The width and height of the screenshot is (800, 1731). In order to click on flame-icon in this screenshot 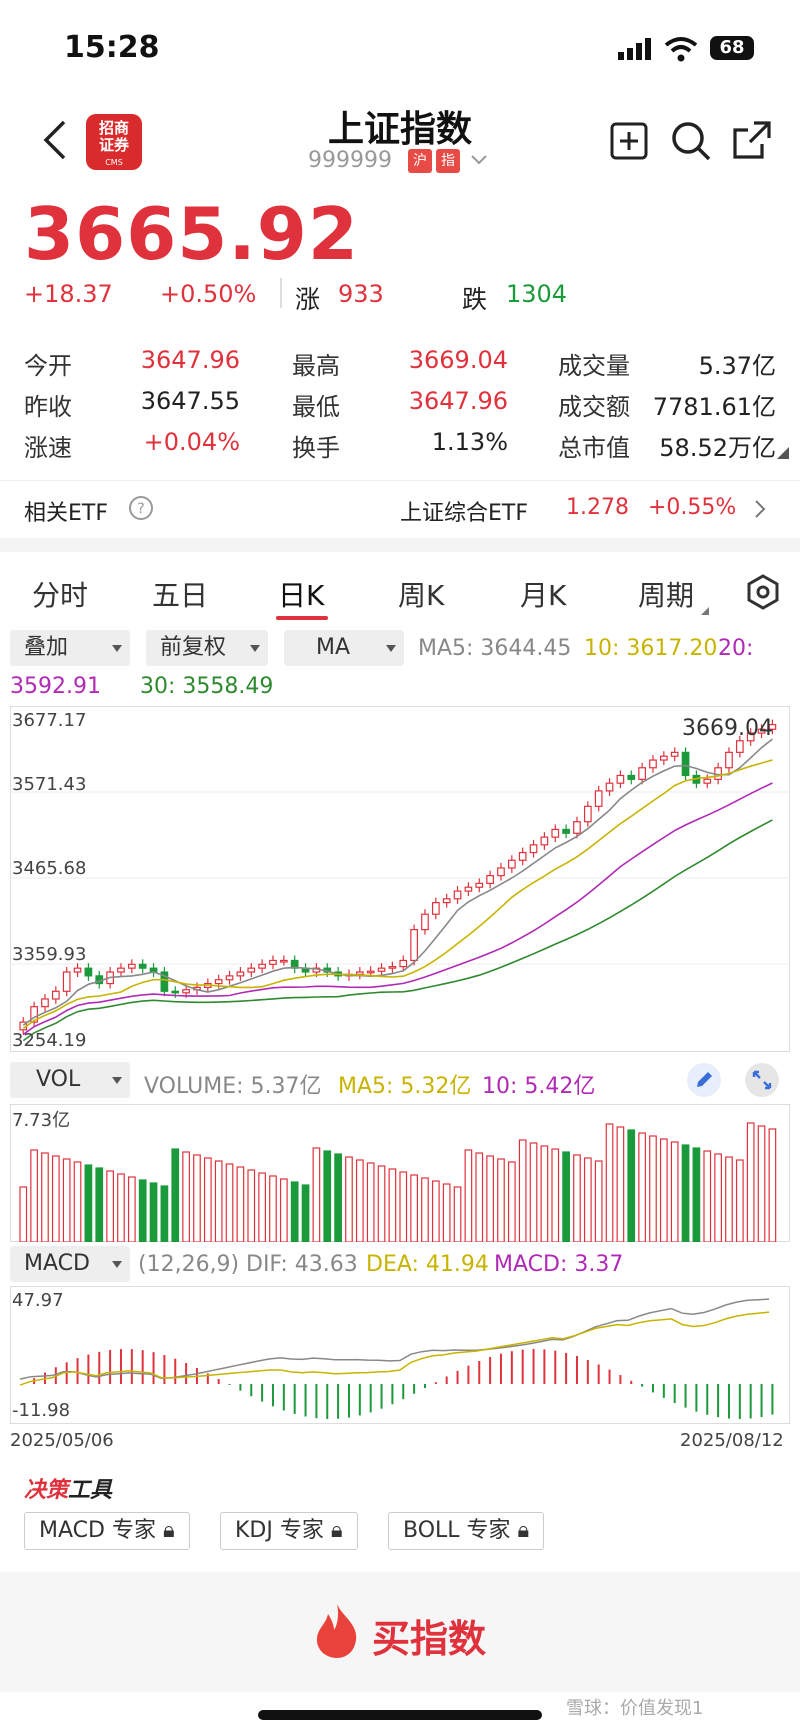, I will do `click(336, 1631)`.